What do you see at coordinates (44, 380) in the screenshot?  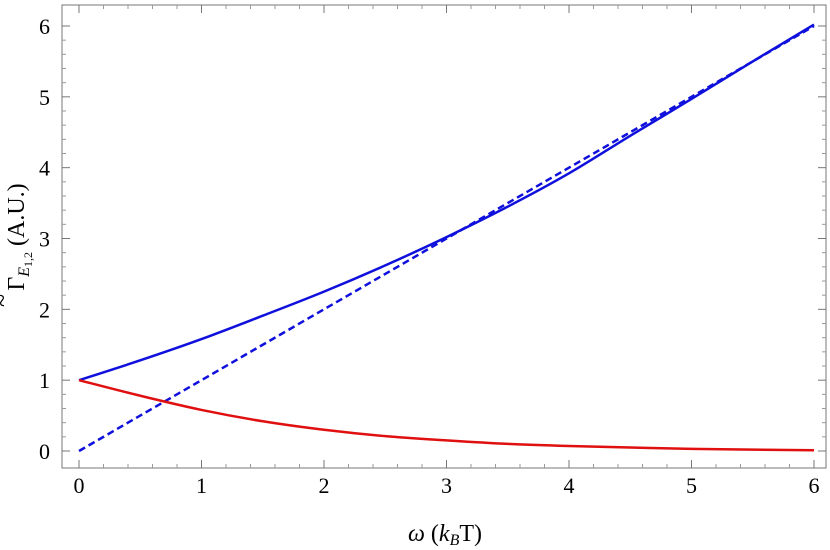 I see `y-tick-label: 1` at bounding box center [44, 380].